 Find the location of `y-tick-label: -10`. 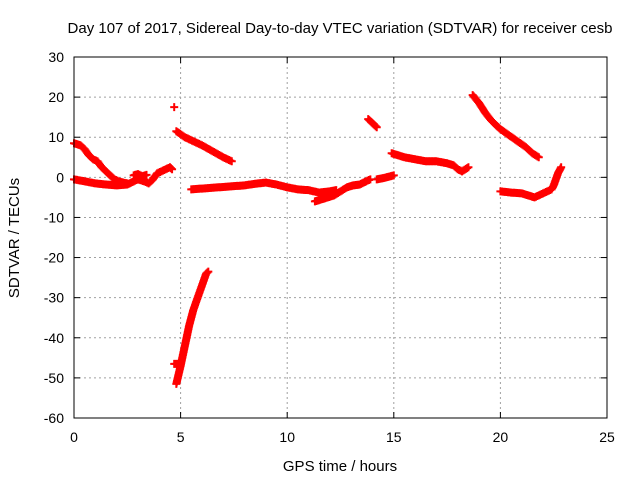

y-tick-label: -10 is located at coordinates (54, 217).